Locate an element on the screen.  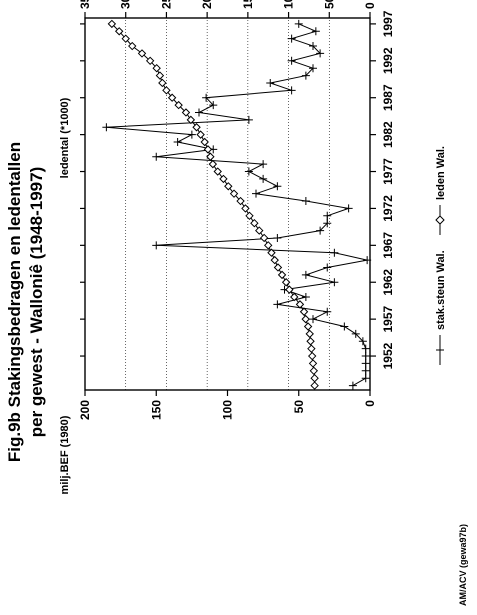
legend: stak.steun Wal. leden Wal. is located at coordinates (441, 255).